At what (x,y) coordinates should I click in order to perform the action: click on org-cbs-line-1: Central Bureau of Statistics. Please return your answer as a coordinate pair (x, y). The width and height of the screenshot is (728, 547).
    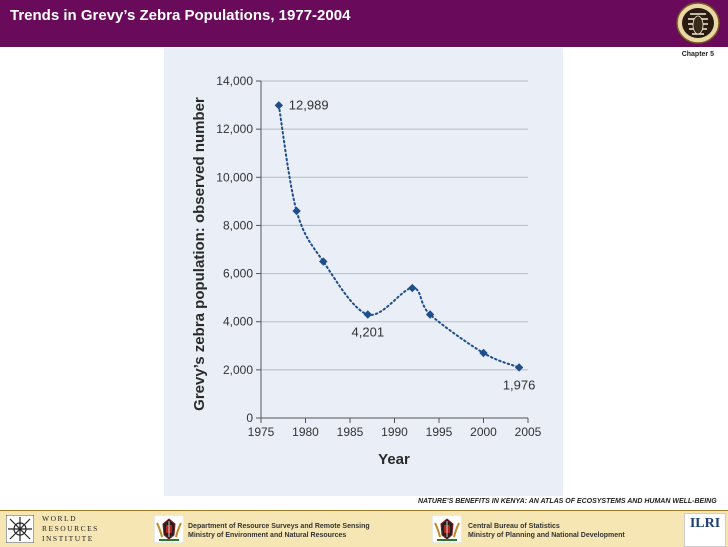
    Looking at the image, I should click on (514, 526).